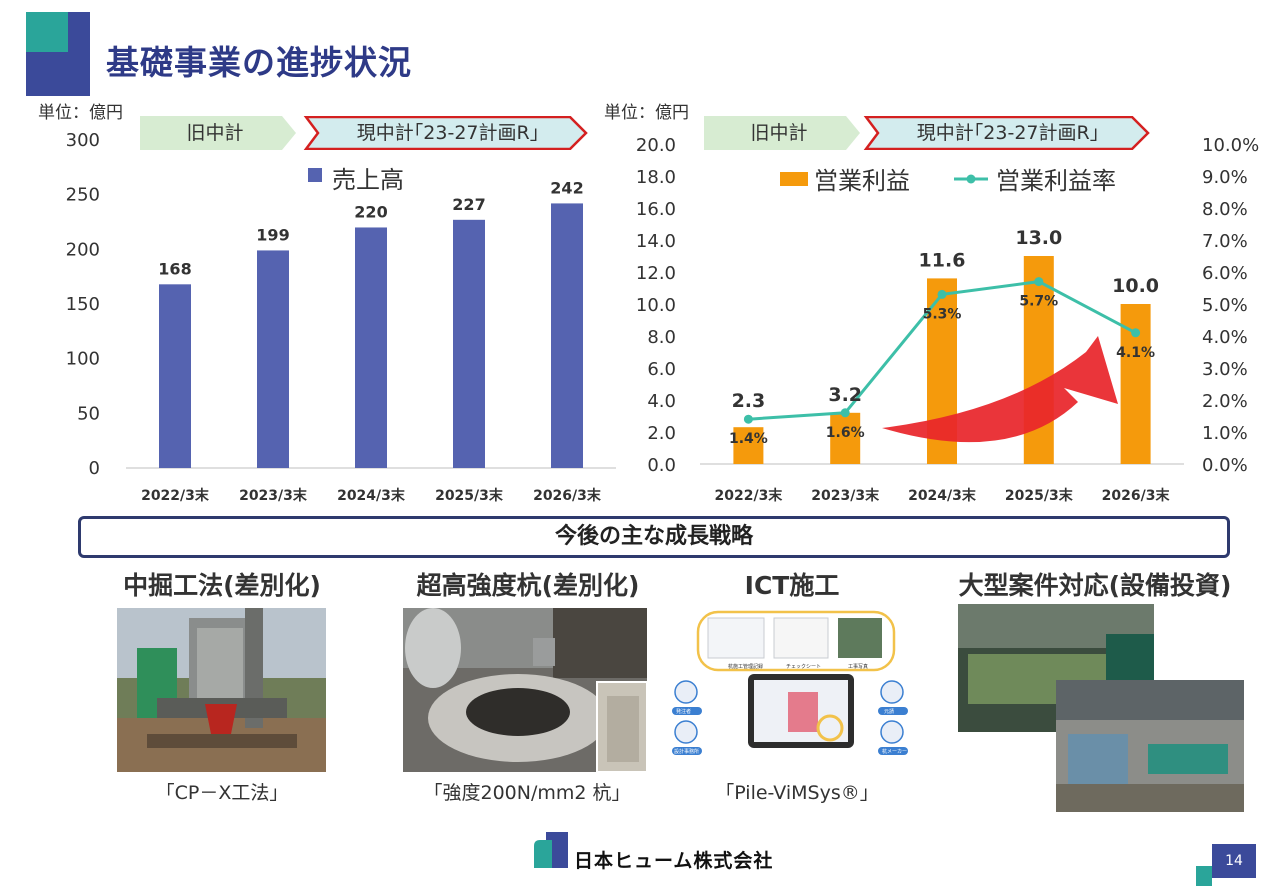 The height and width of the screenshot is (886, 1280). What do you see at coordinates (567, 495) in the screenshot?
I see `left-chart-x-tick: 2026/3末` at bounding box center [567, 495].